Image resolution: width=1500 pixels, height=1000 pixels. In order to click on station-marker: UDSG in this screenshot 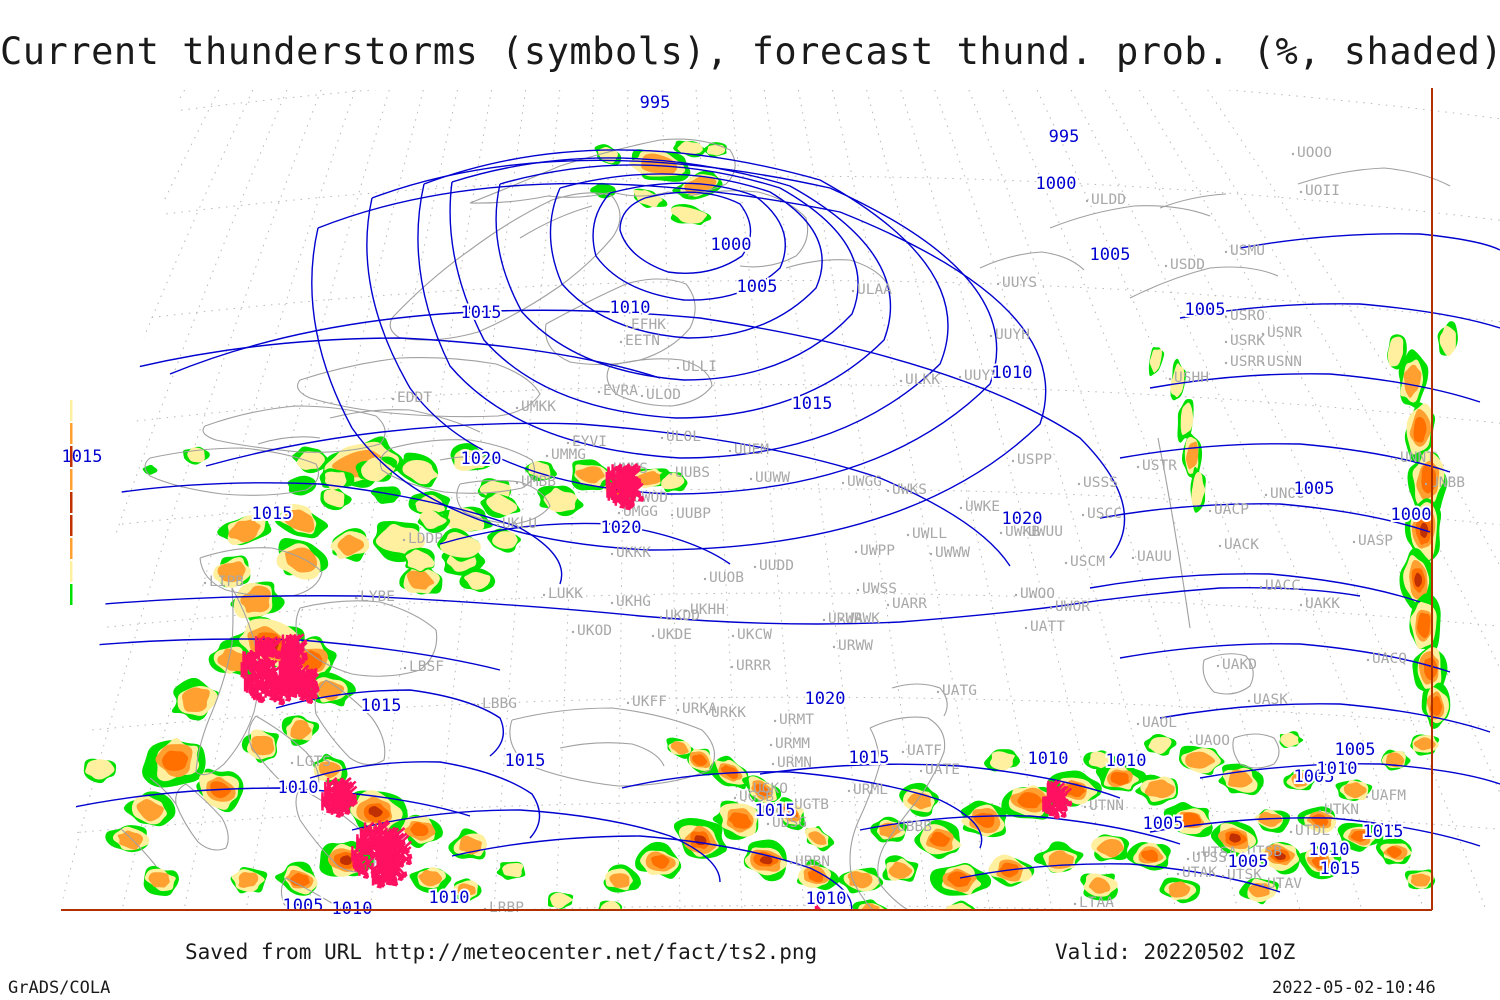, I will do `click(786, 823)`.